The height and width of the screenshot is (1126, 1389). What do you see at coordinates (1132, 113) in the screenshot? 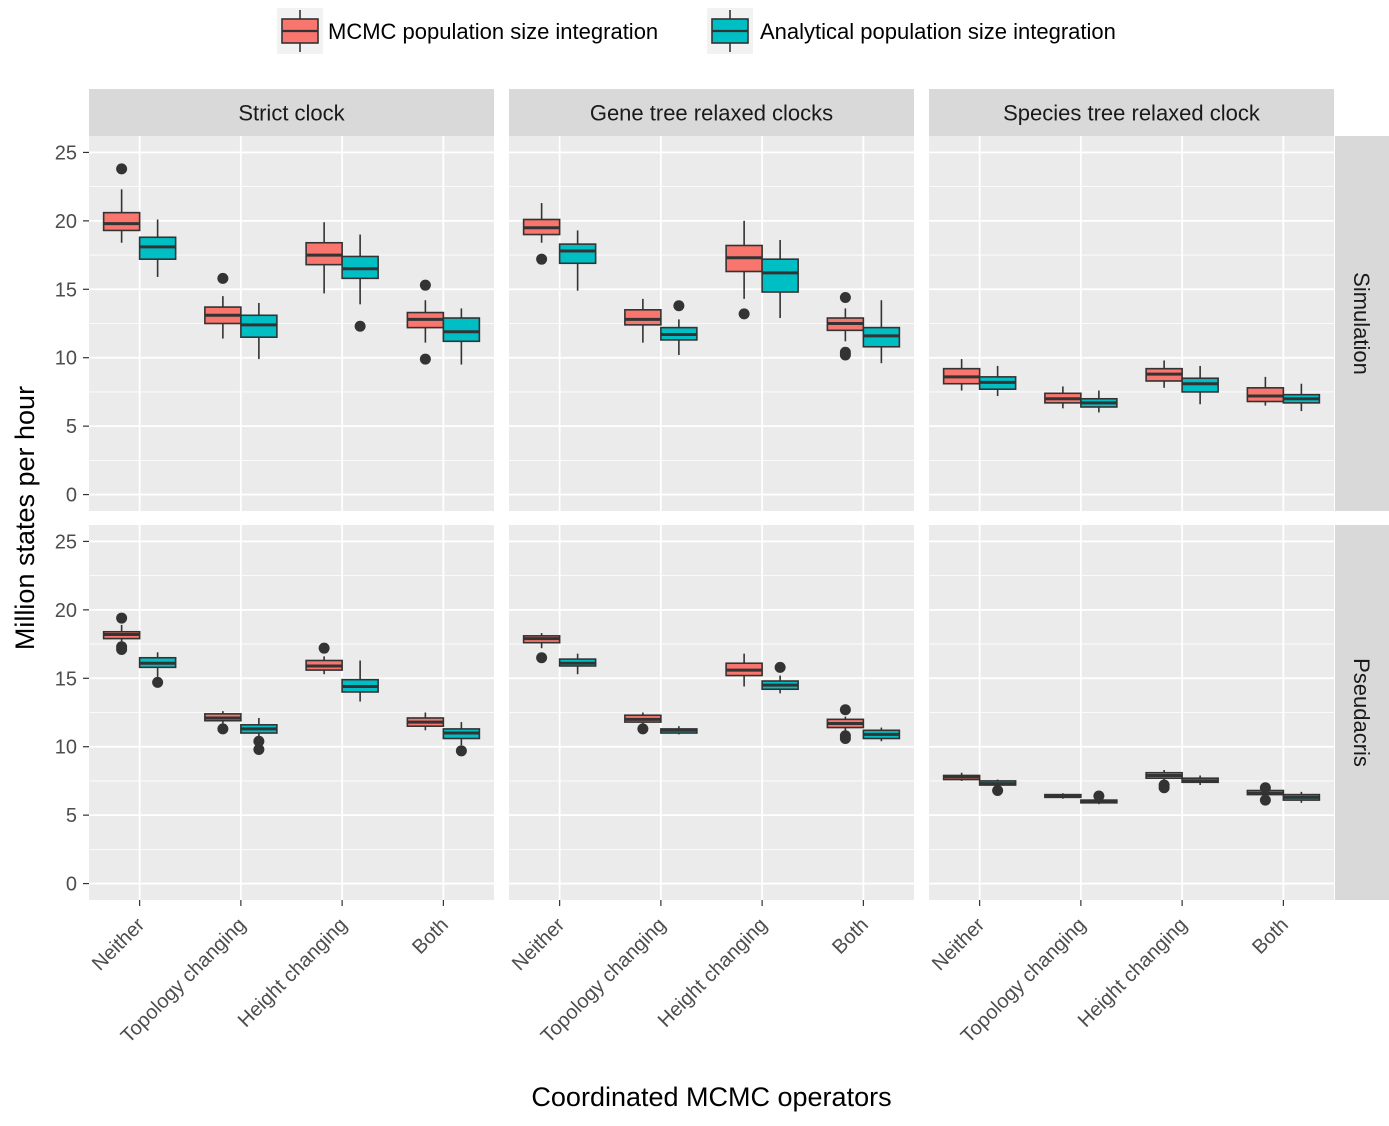
I see `facet-strip-label: Species tree relaxed clock` at bounding box center [1132, 113].